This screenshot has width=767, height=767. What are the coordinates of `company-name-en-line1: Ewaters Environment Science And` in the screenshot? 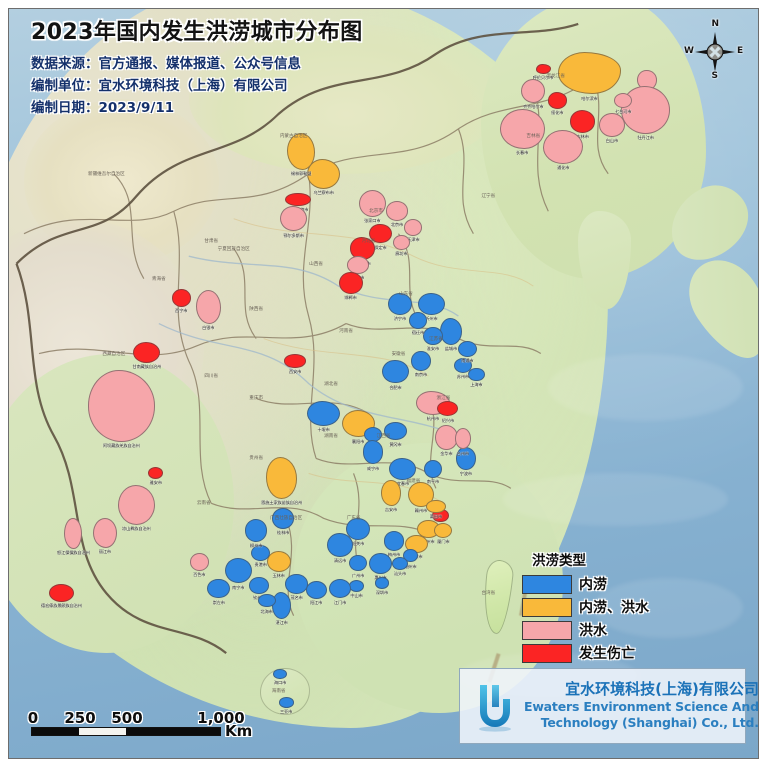 It's located at (641, 707).